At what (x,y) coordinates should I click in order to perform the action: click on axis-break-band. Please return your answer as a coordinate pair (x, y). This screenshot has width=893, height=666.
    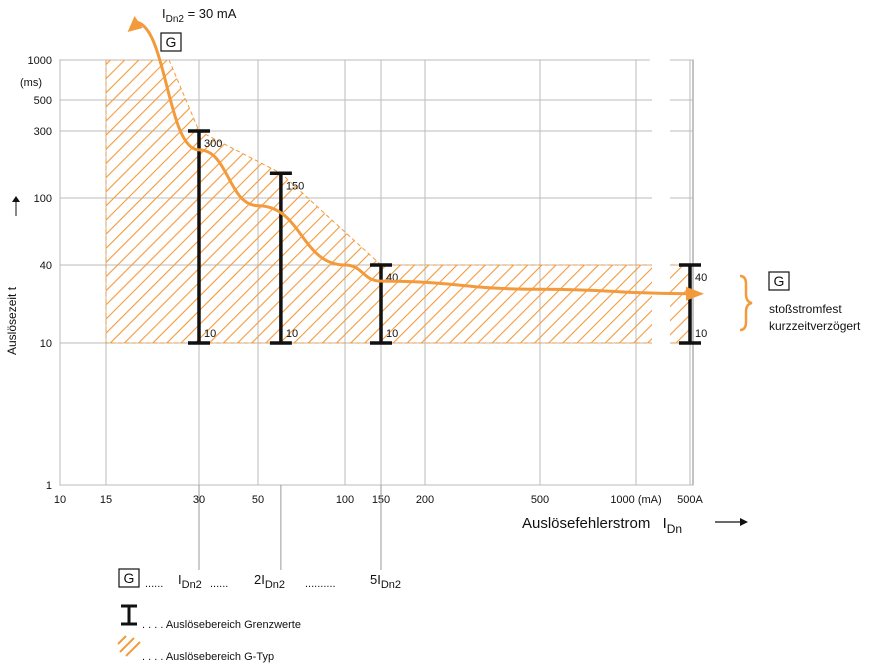
    Looking at the image, I should click on (659, 262).